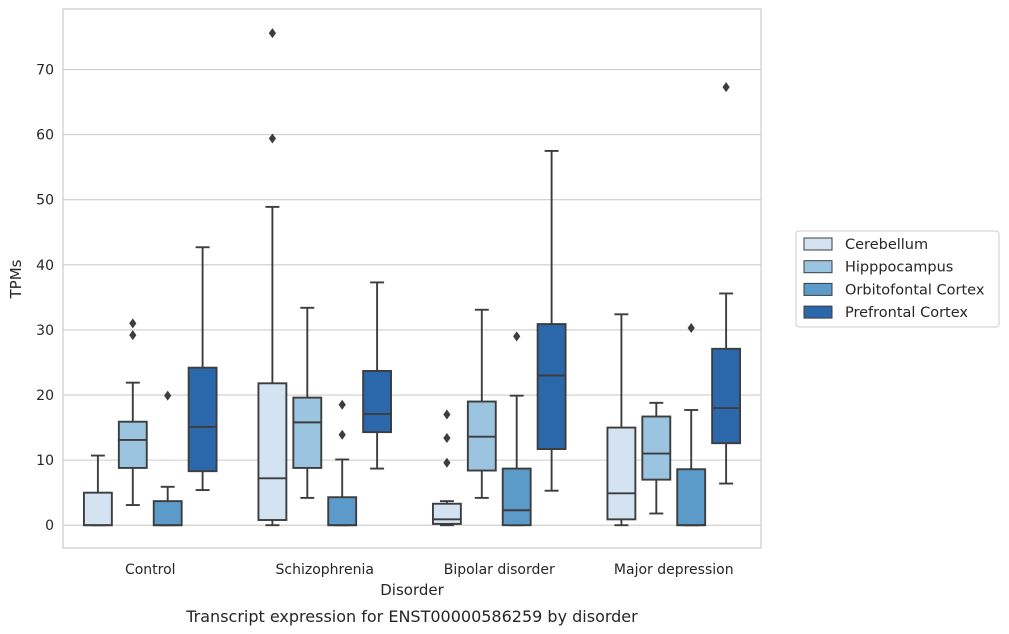 The width and height of the screenshot is (1009, 634). I want to click on x-tick-label: Control, so click(150, 570).